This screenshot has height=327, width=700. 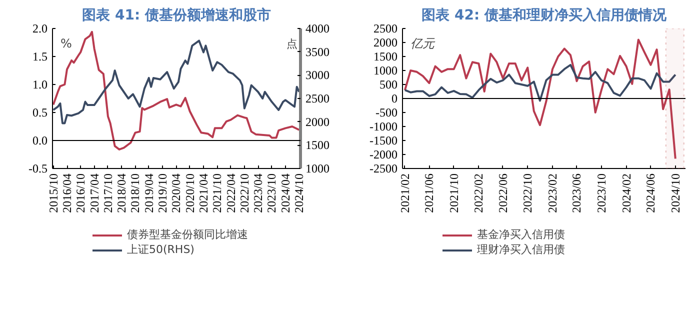 I want to click on y2-axis-title: 点, so click(x=292, y=44).